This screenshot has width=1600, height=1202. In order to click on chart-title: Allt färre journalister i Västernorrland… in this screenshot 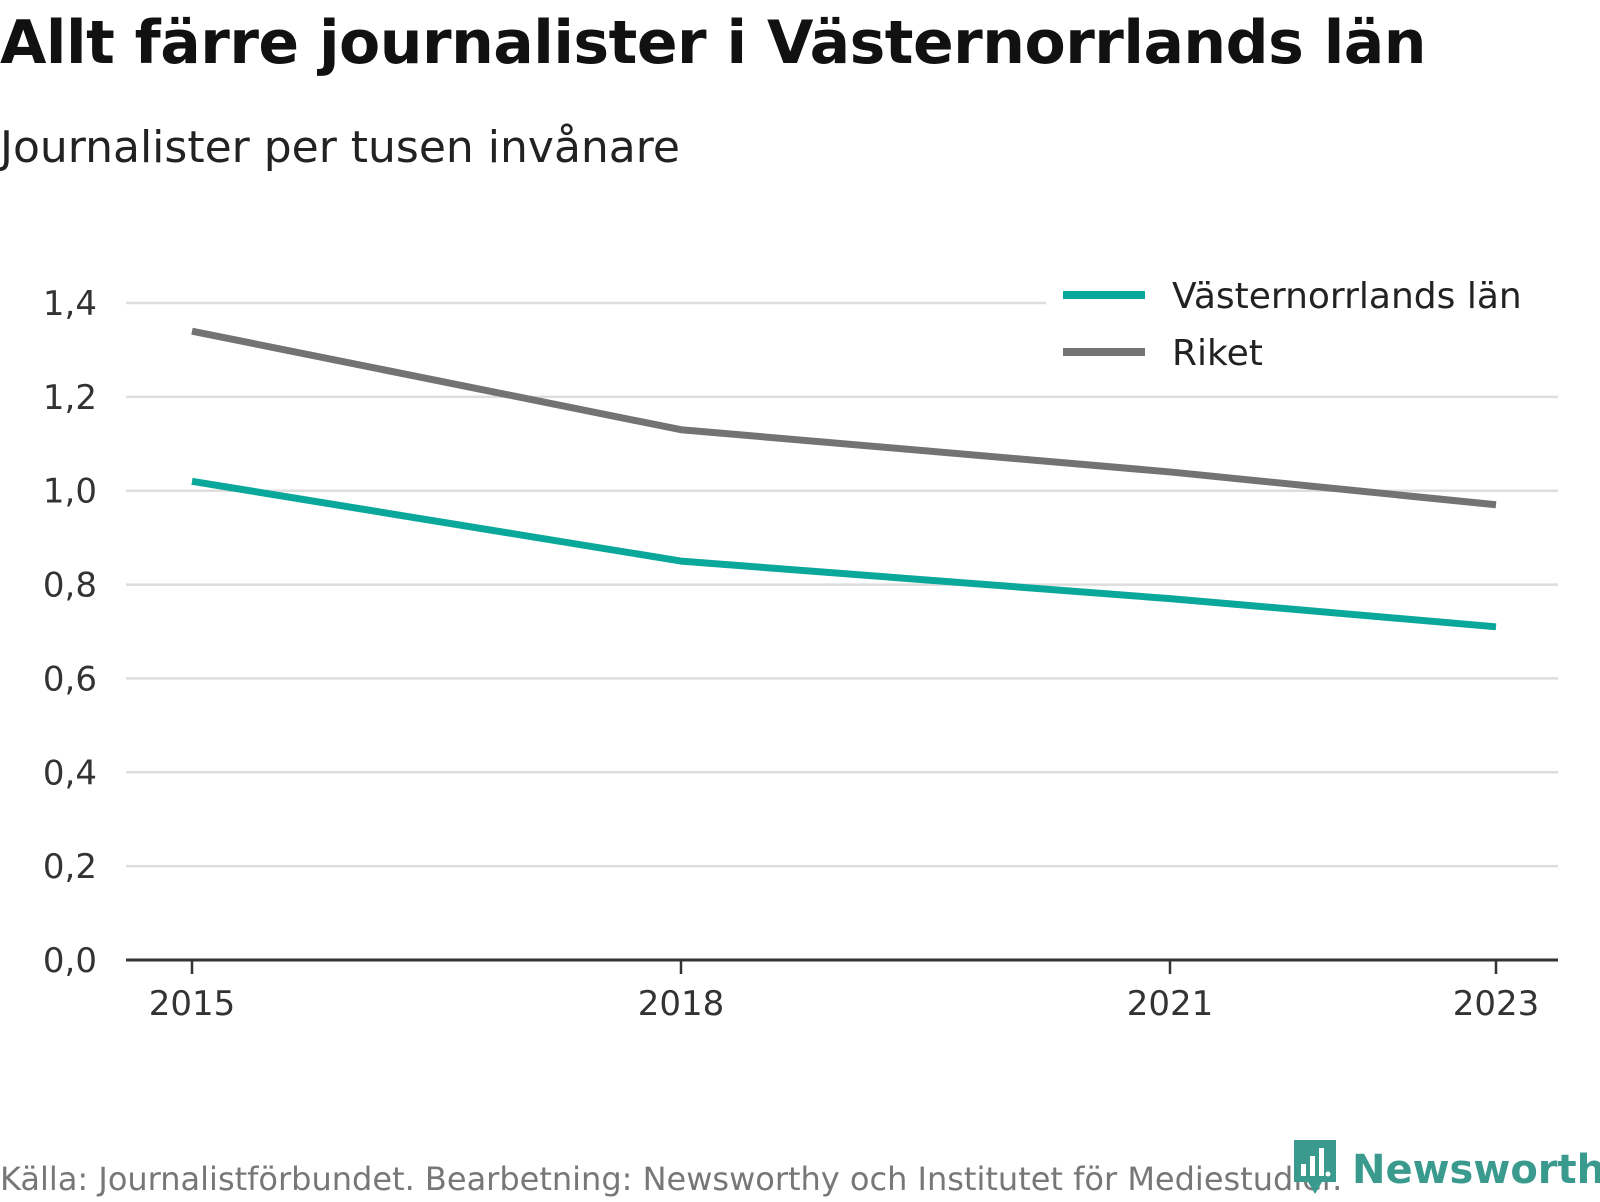, I will do `click(713, 43)`.